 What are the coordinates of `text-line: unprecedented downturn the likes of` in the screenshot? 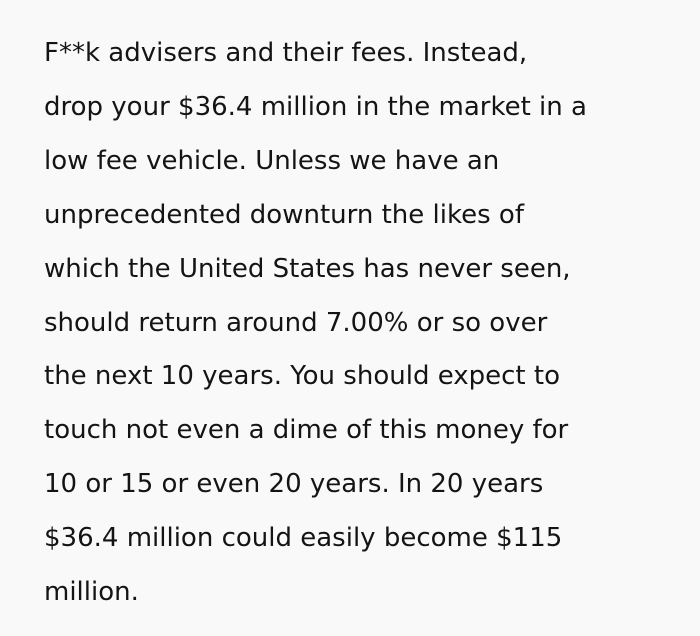 It's located at (284, 214).